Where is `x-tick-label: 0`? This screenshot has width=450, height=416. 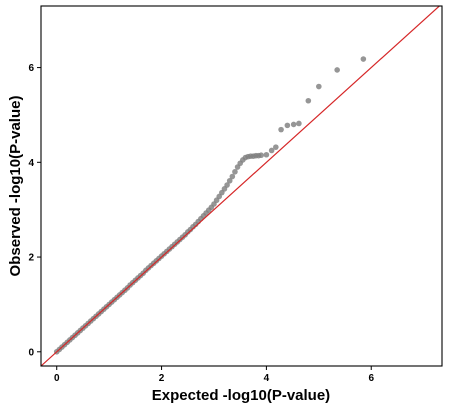 x-tick-label: 0 is located at coordinates (57, 378).